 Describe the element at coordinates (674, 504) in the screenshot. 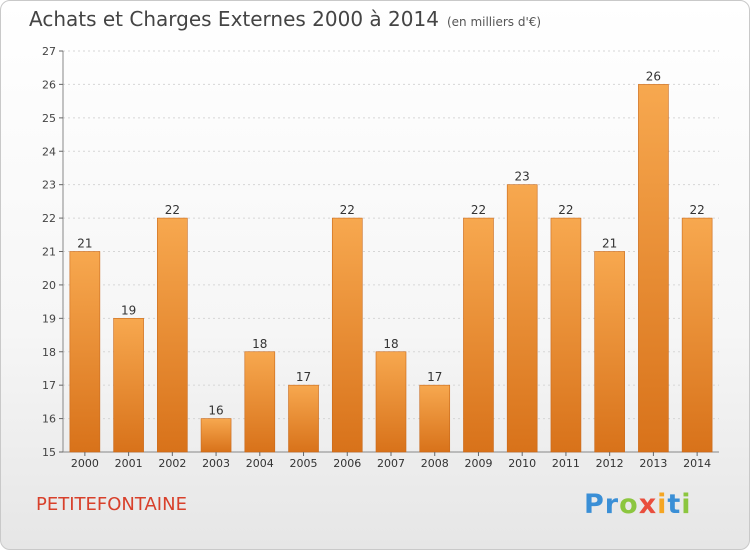

I see `logo-letter: t` at that location.